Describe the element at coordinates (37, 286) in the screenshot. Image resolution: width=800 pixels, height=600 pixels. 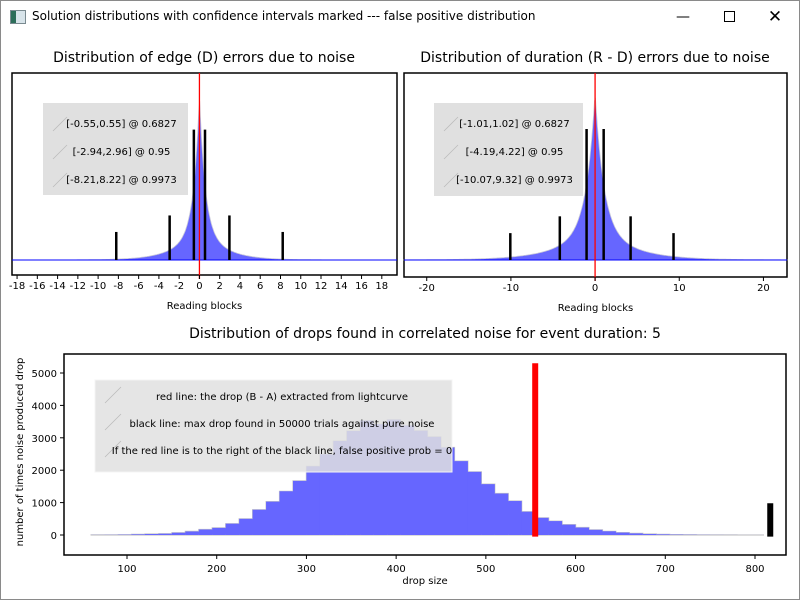
I see `x-tick-label: -16` at that location.